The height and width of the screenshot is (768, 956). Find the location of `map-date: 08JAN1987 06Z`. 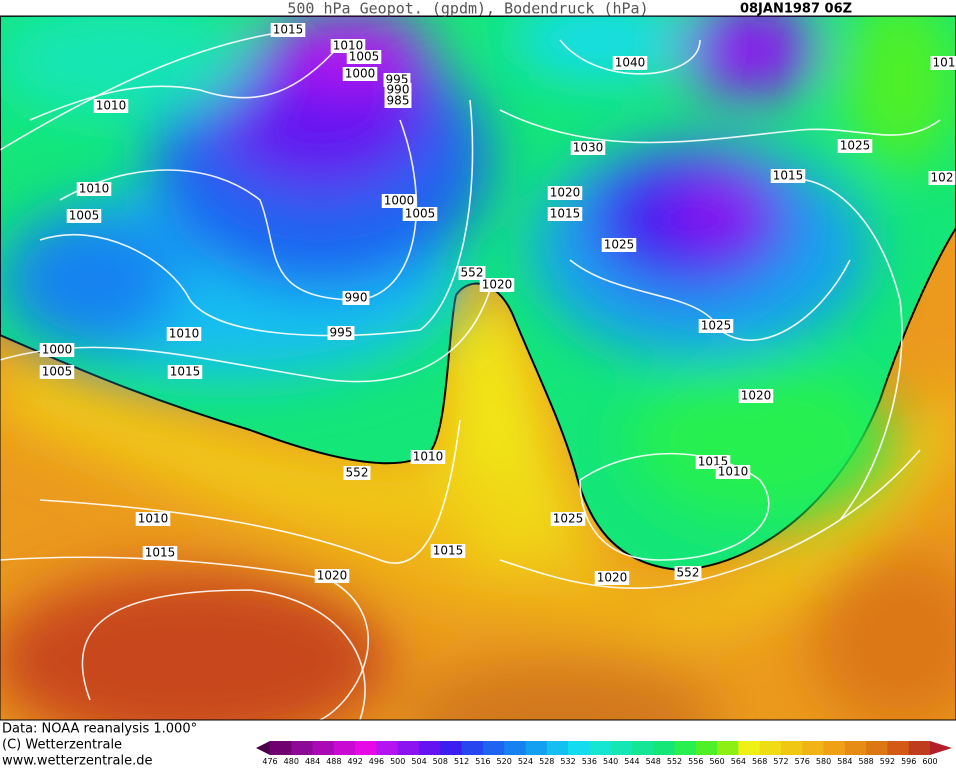

map-date: 08JAN1987 06Z is located at coordinates (796, 9).